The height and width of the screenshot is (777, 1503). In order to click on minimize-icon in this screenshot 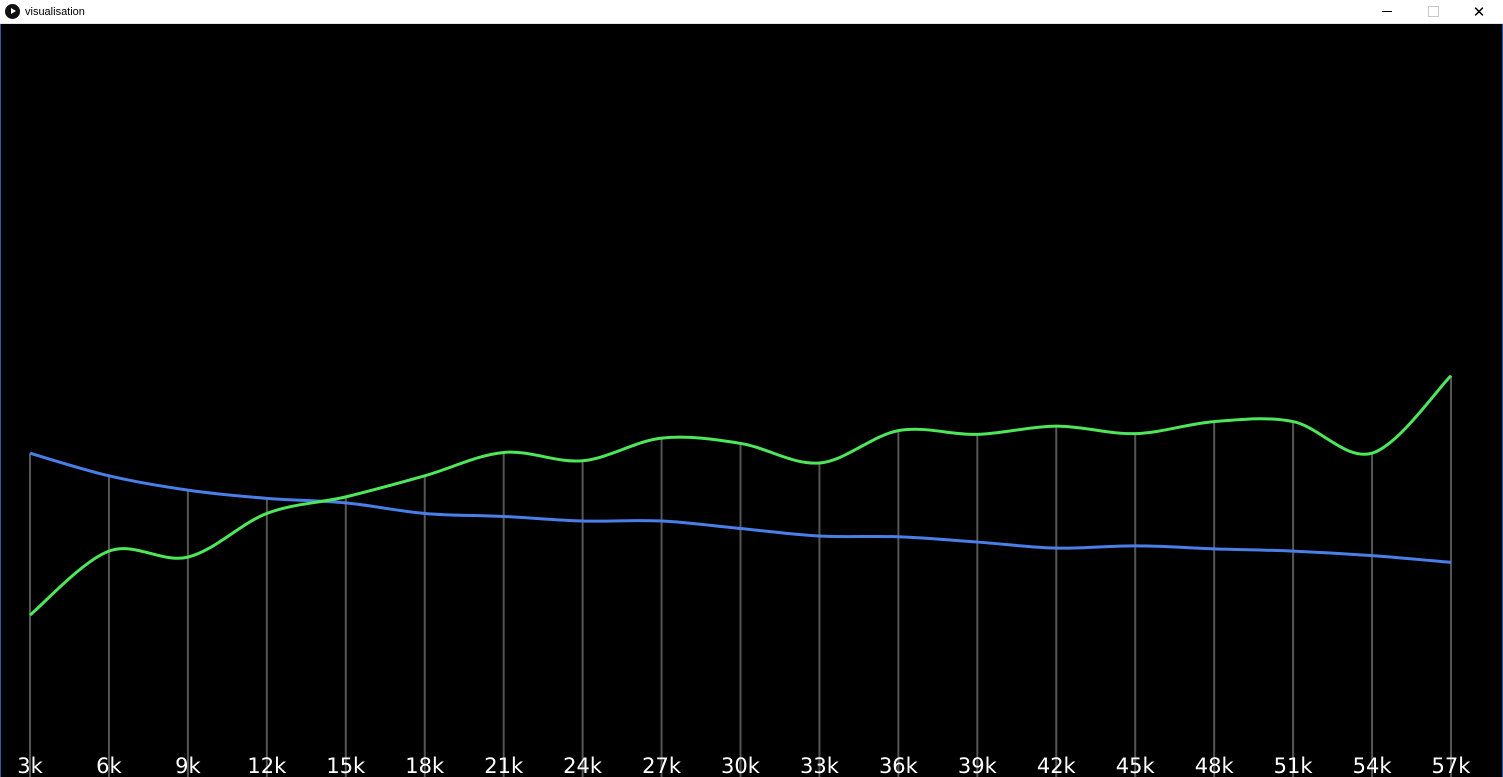, I will do `click(1387, 11)`.